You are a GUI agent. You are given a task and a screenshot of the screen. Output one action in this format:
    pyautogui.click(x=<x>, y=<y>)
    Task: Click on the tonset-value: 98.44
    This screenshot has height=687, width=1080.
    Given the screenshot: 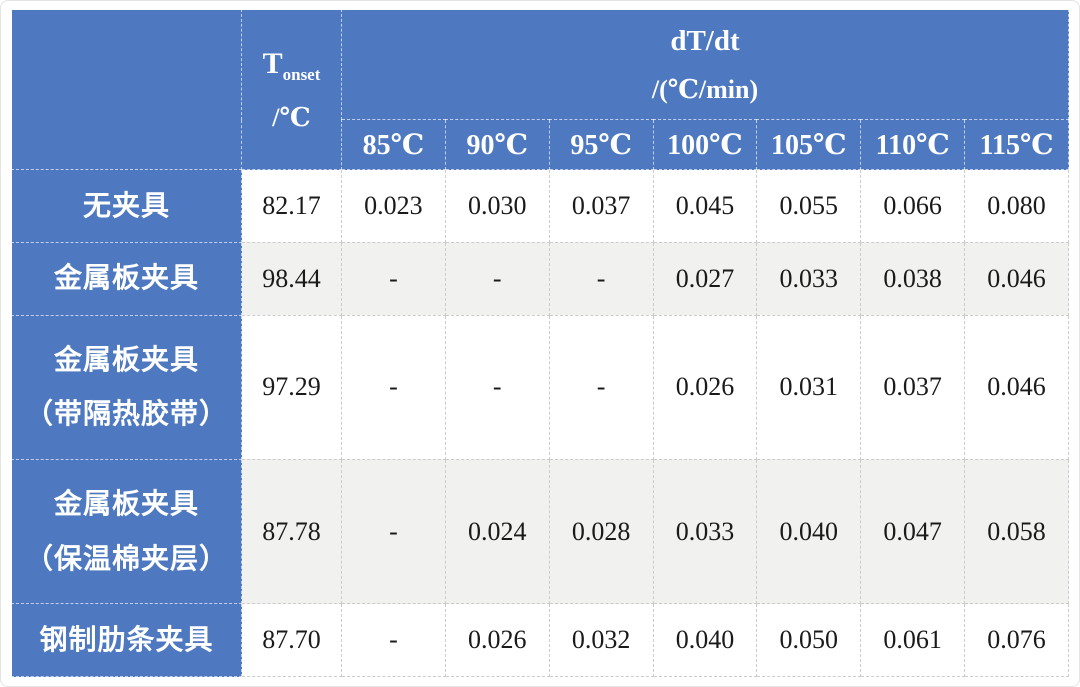 What is the action you would take?
    pyautogui.click(x=291, y=278)
    